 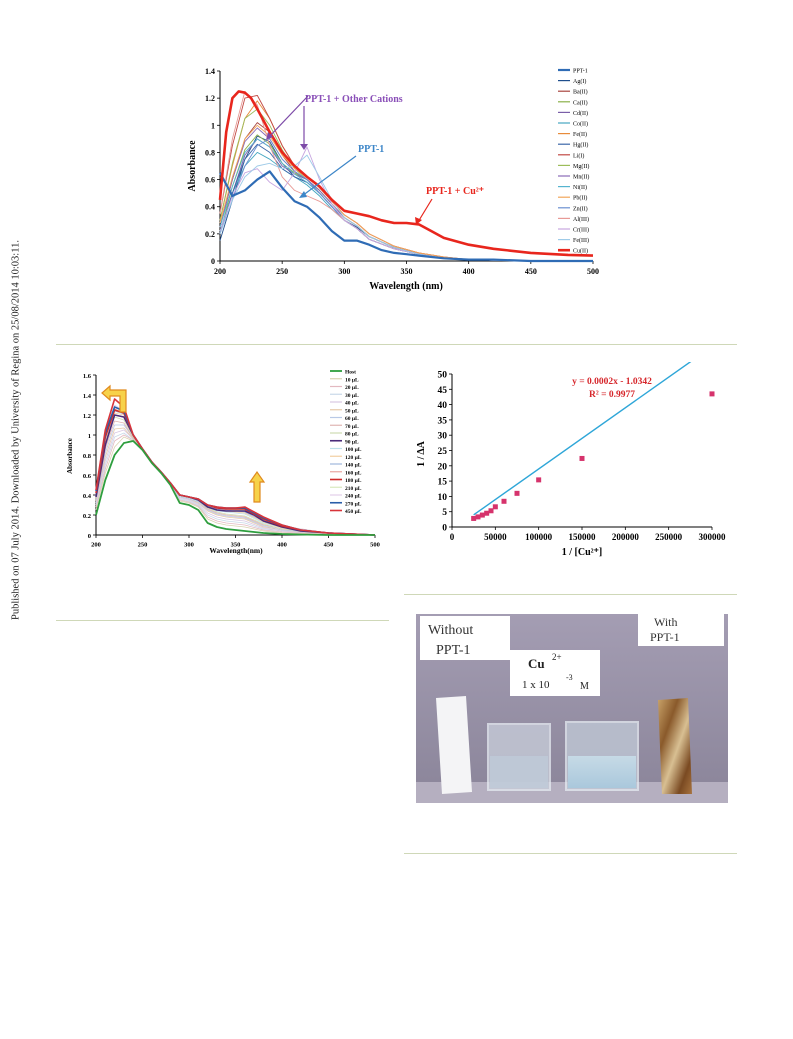 I want to click on legend-label: 120 µL, so click(x=353, y=458).